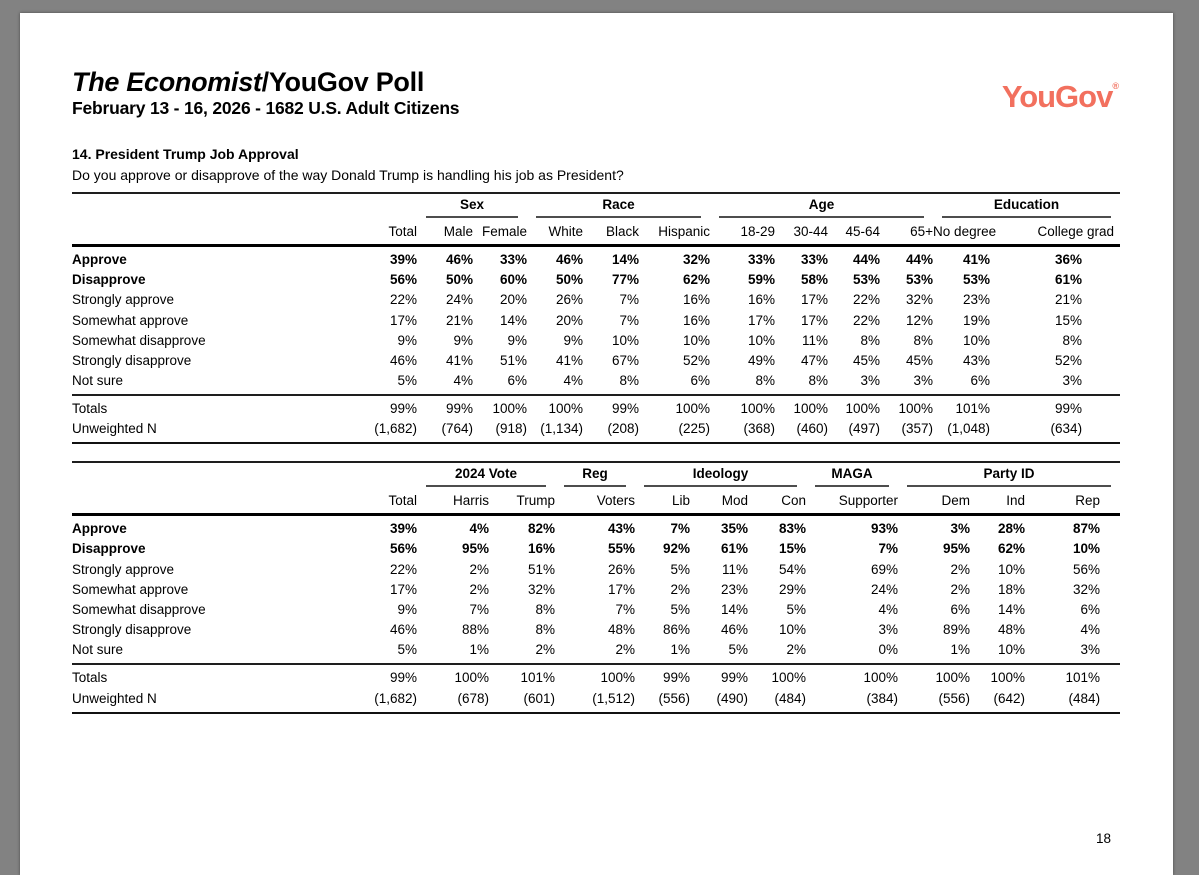 This screenshot has height=875, width=1199. I want to click on poll-title: The Economist/YouGov Poll, so click(265, 82).